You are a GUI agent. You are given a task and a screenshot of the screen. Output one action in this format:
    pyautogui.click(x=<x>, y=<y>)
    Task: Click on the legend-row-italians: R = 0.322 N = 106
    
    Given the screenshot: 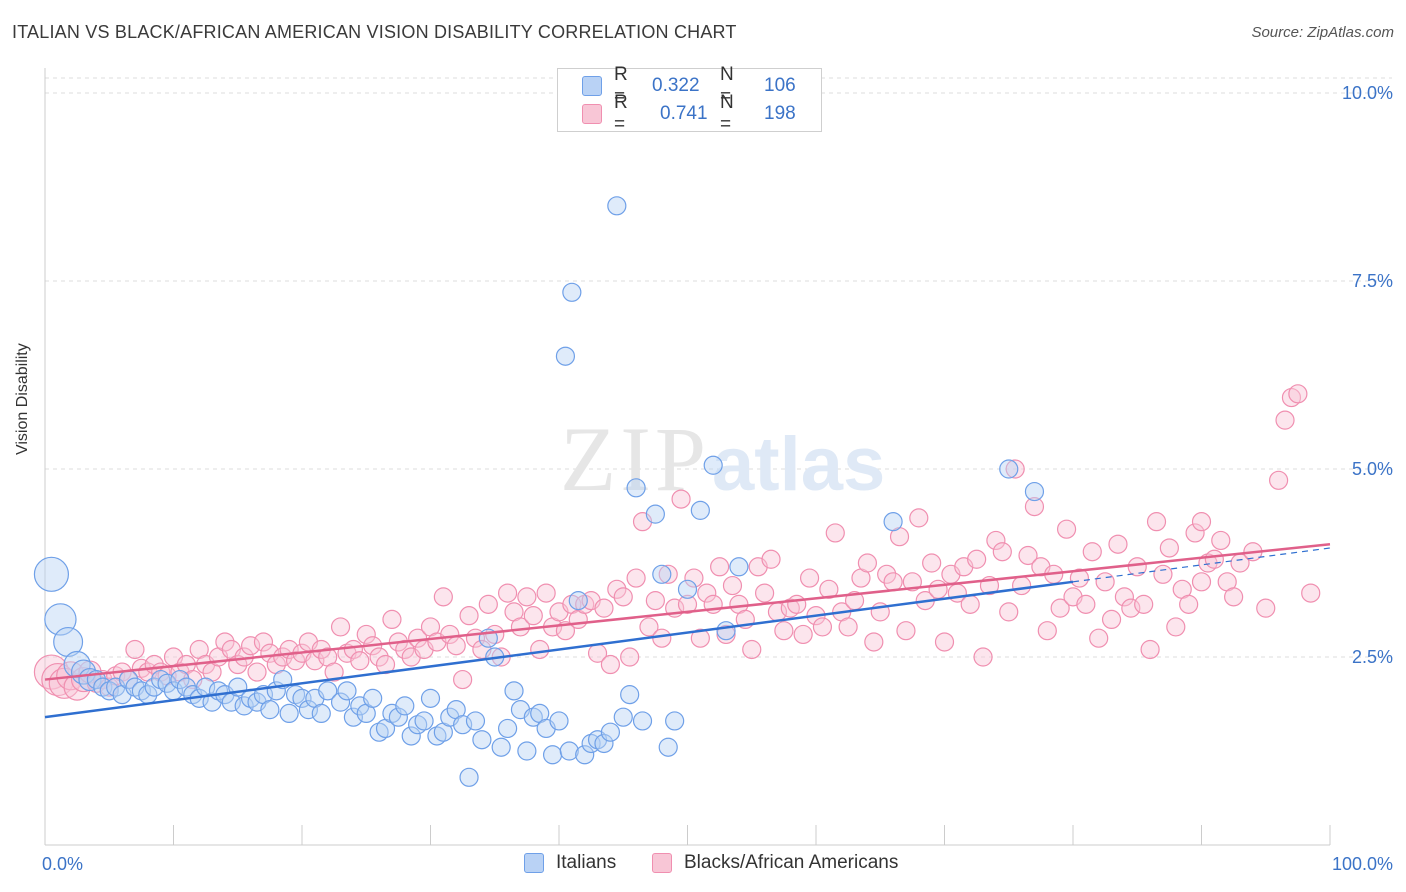 What is the action you would take?
    pyautogui.click(x=689, y=85)
    